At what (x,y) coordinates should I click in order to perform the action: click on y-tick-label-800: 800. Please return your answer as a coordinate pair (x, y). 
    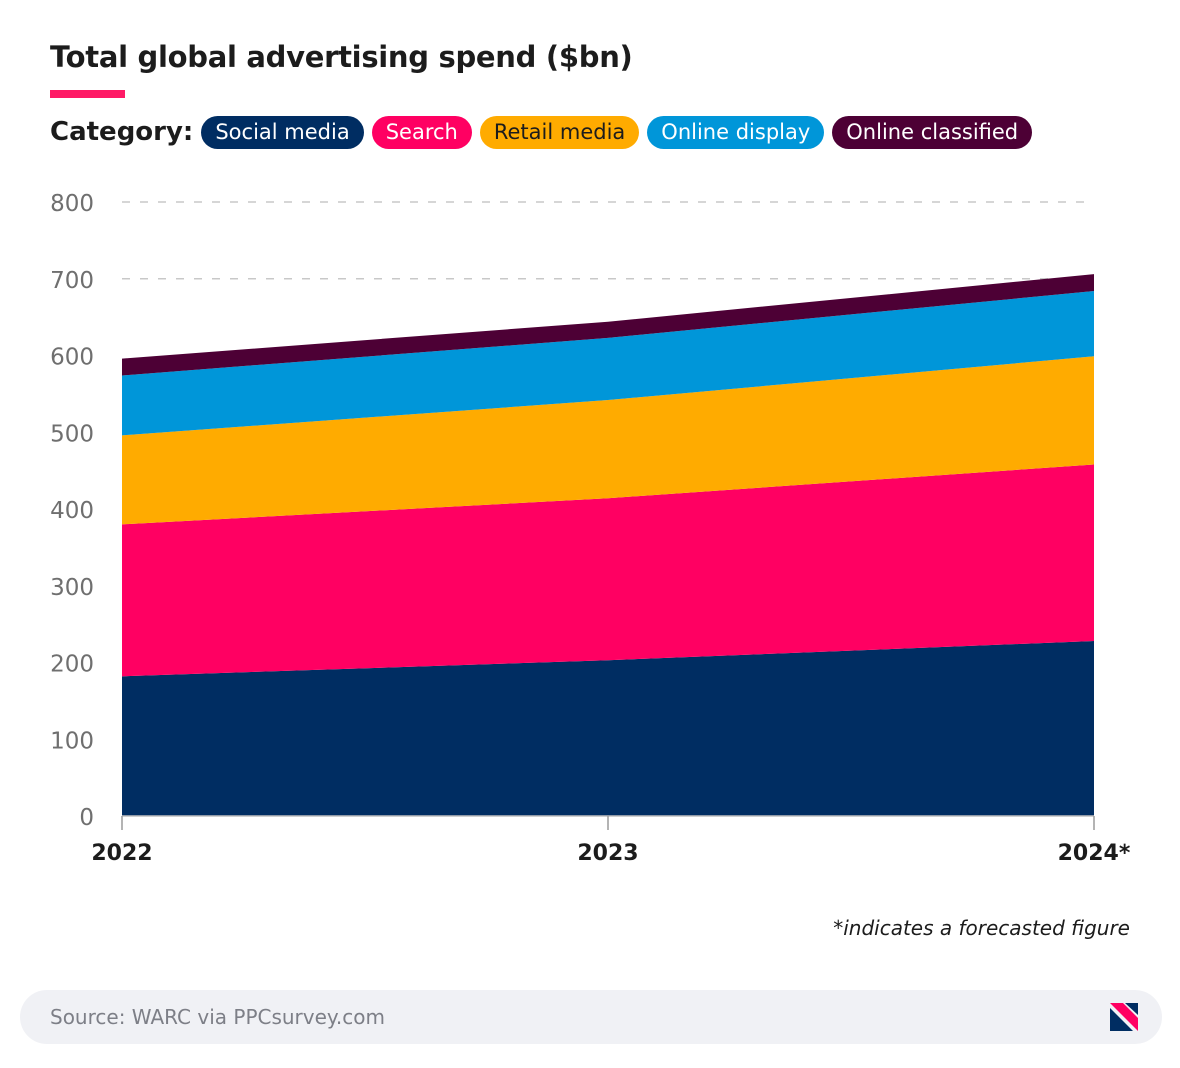
    Looking at the image, I should click on (72, 204).